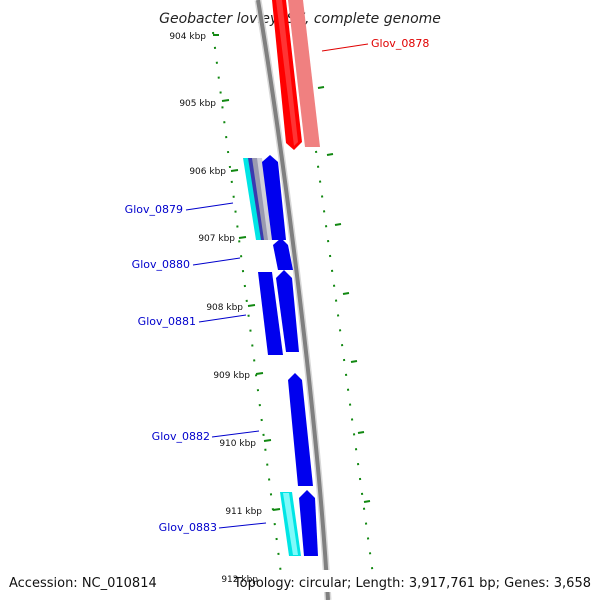  What do you see at coordinates (243, 512) in the screenshot?
I see `tick-label: 911 kbp` at bounding box center [243, 512].